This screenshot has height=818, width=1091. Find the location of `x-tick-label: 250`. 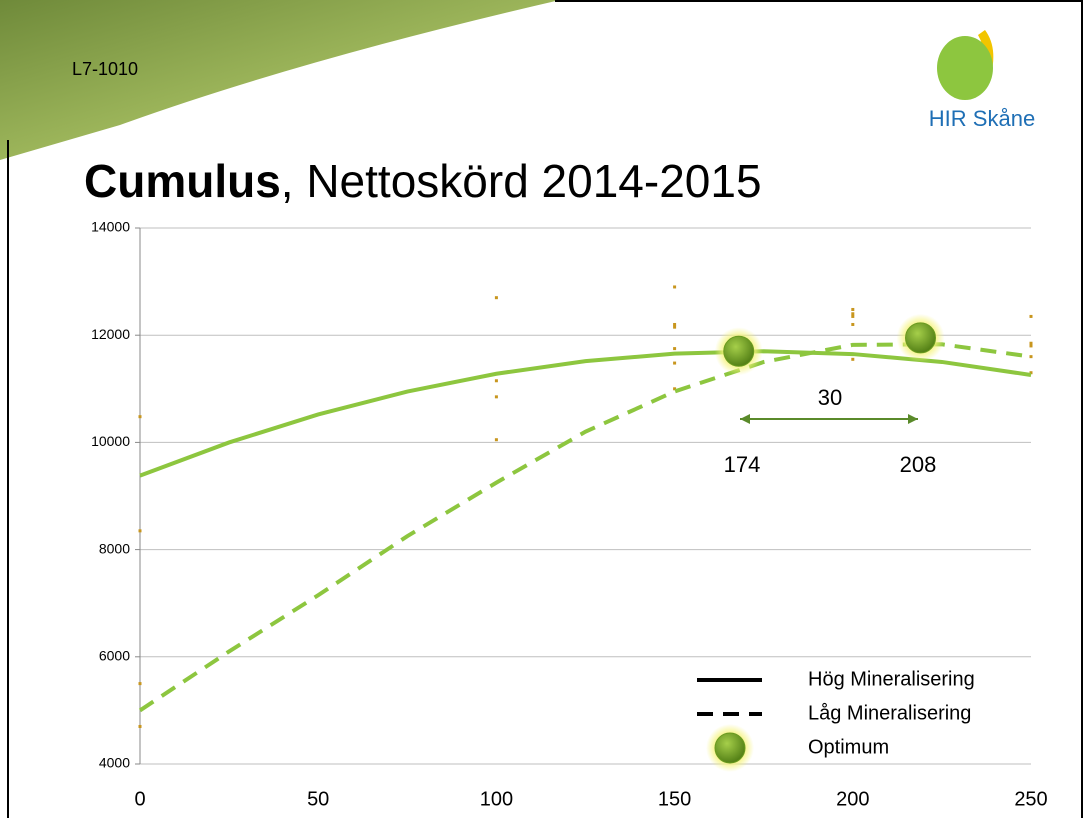

x-tick-label: 250 is located at coordinates (1030, 799).